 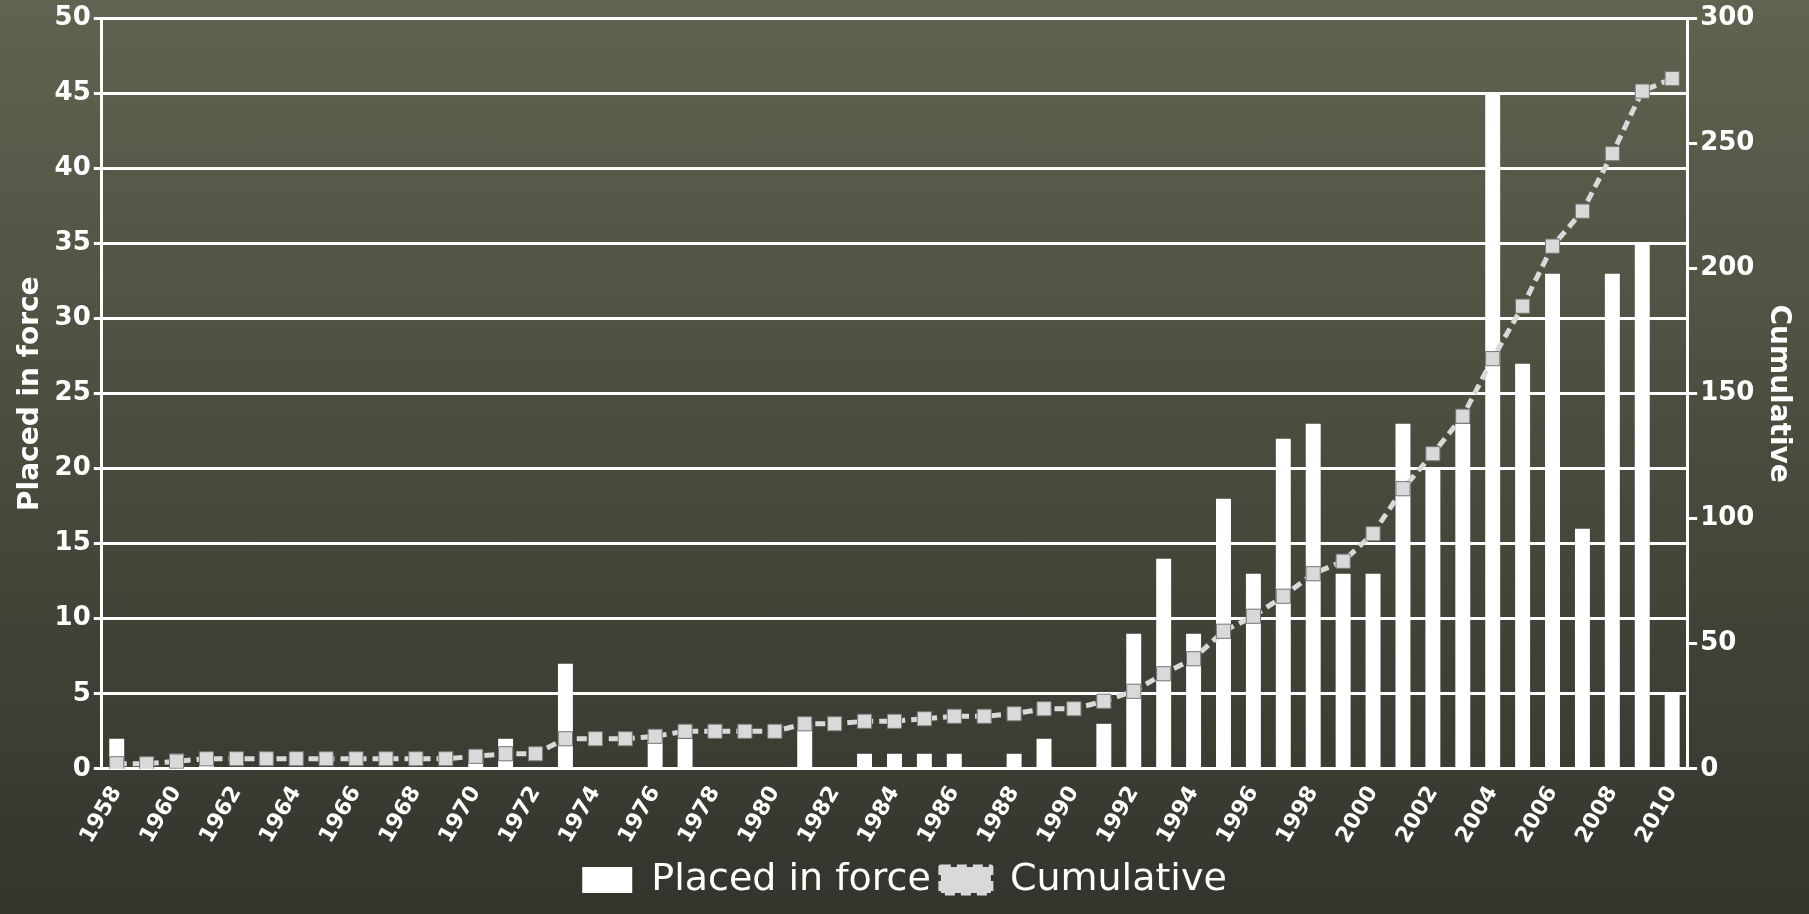 I want to click on y2-tick-label: 250, so click(x=1727, y=141).